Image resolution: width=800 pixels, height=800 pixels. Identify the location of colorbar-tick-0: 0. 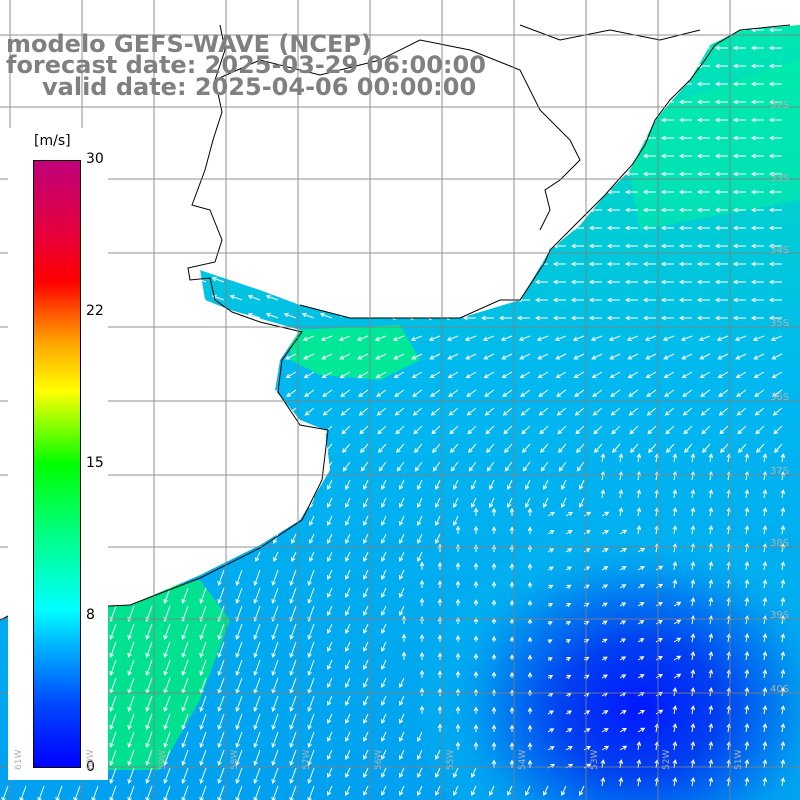
(90, 767).